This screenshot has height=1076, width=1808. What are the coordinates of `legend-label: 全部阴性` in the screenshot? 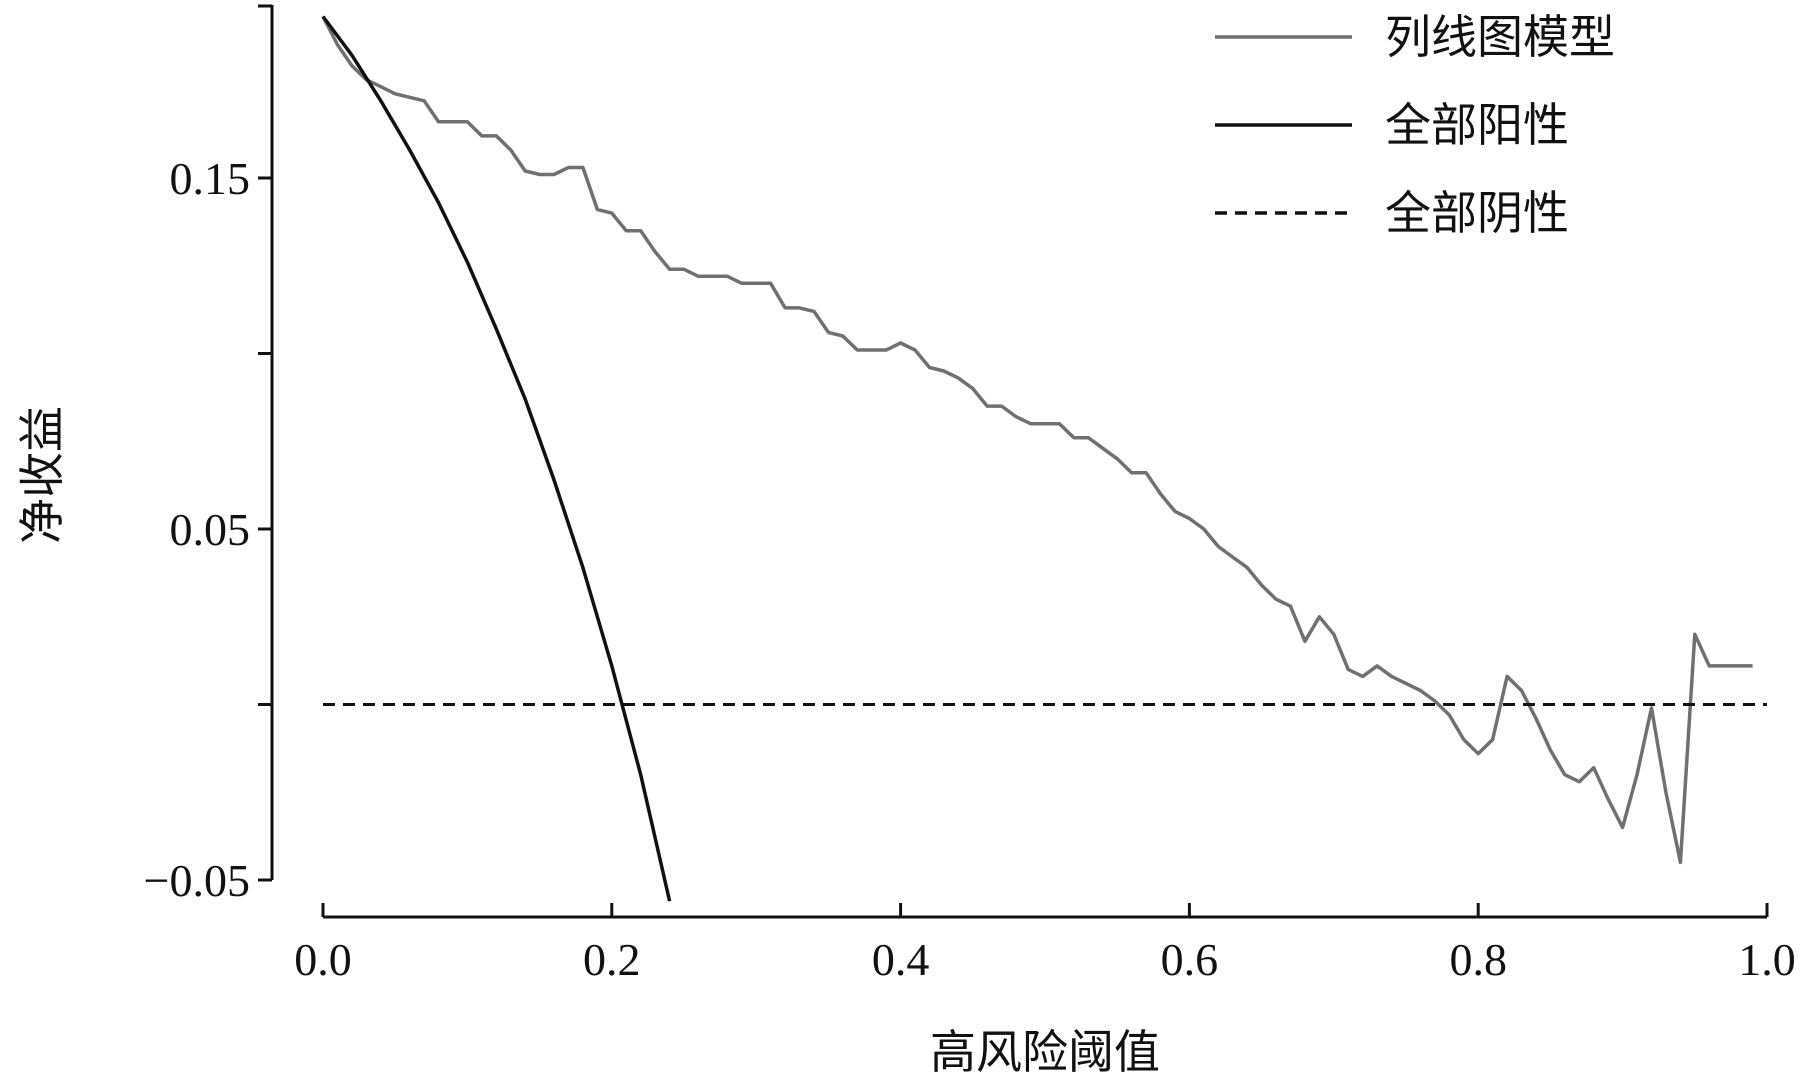 It's located at (1477, 213).